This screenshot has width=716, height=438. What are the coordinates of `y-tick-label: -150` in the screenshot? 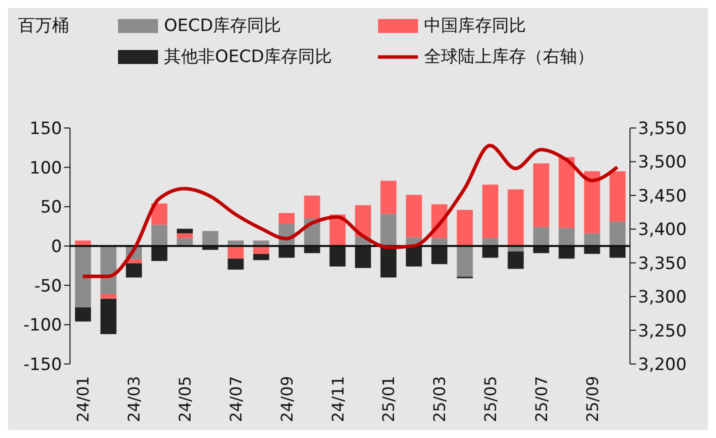 It's located at (42, 365).